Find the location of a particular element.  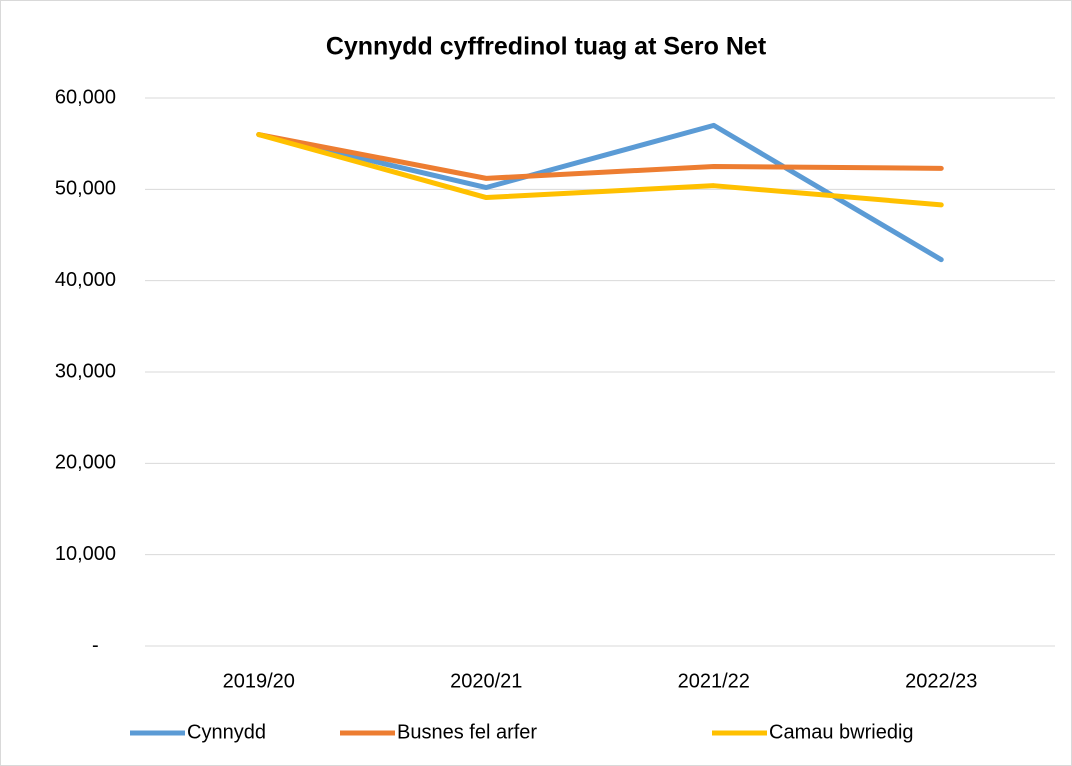

y-tick-label: 50,000 is located at coordinates (85, 189).